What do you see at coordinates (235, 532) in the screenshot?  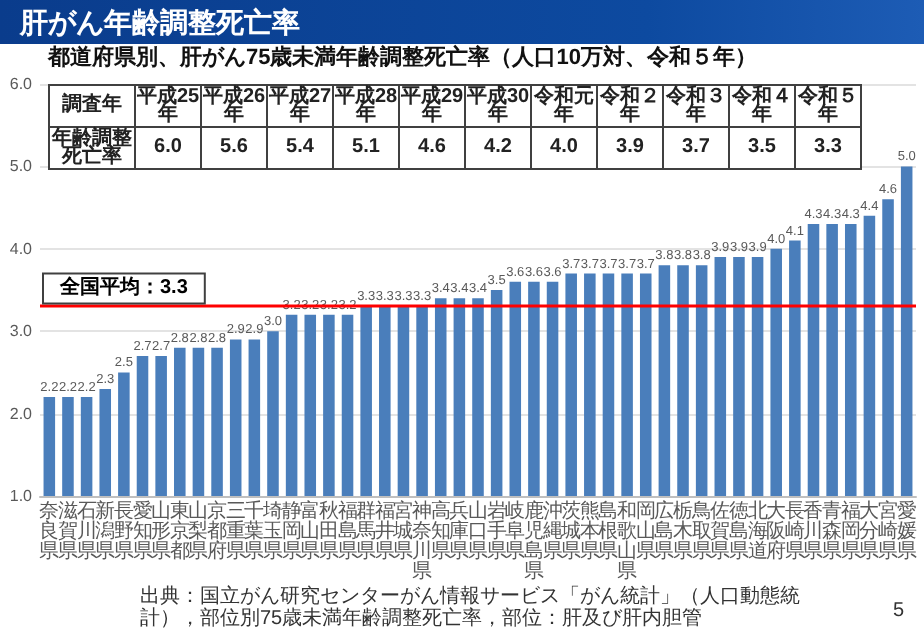 I see `x-tick-label: 三重県` at bounding box center [235, 532].